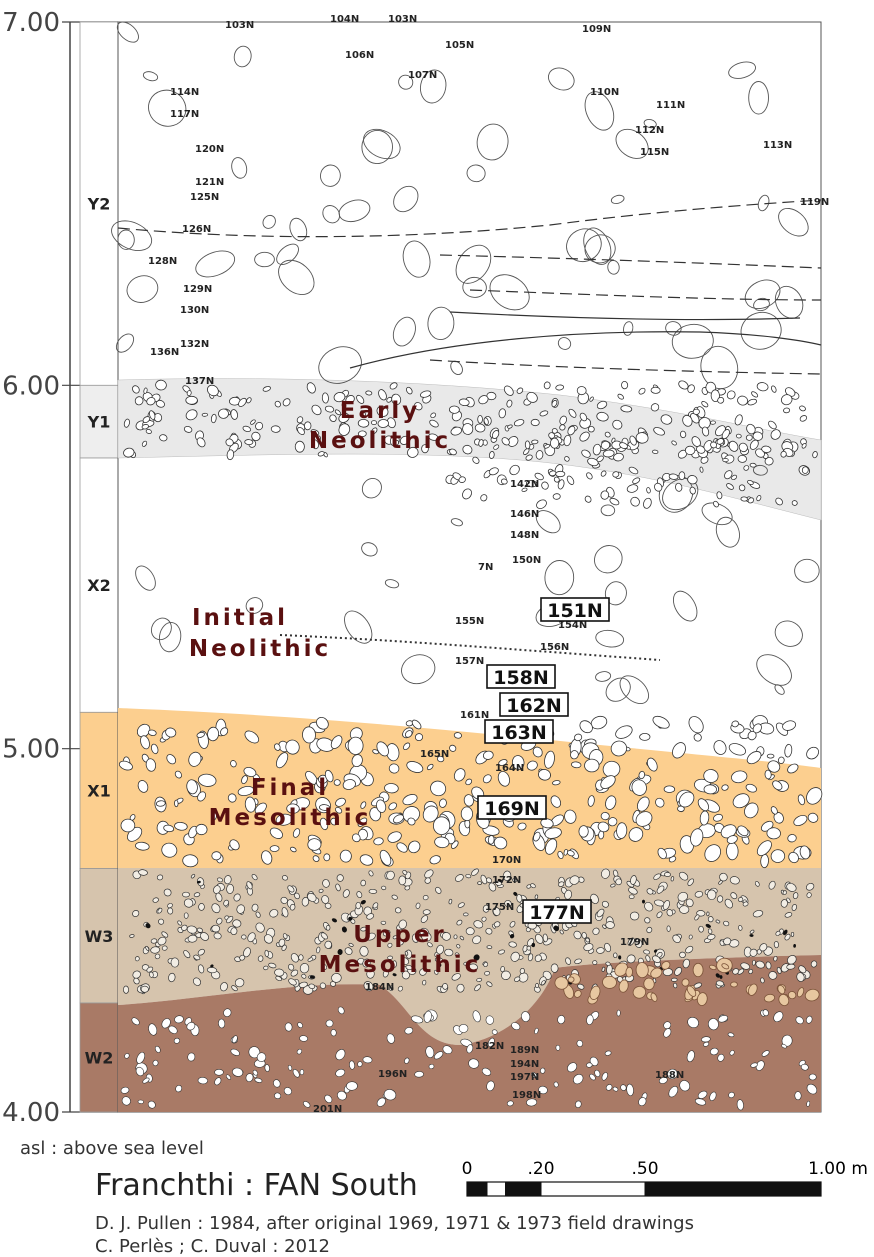 Image resolution: width=874 pixels, height=1257 pixels. I want to click on sample-label: 106N, so click(359, 55).